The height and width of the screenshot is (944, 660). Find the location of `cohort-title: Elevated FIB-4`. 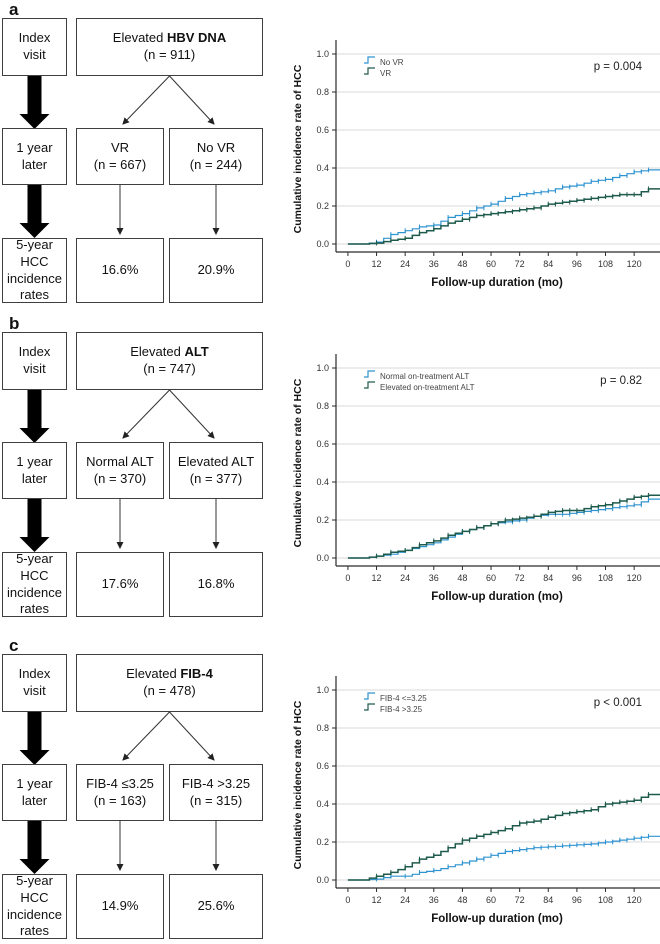

cohort-title: Elevated FIB-4 is located at coordinates (169, 674).